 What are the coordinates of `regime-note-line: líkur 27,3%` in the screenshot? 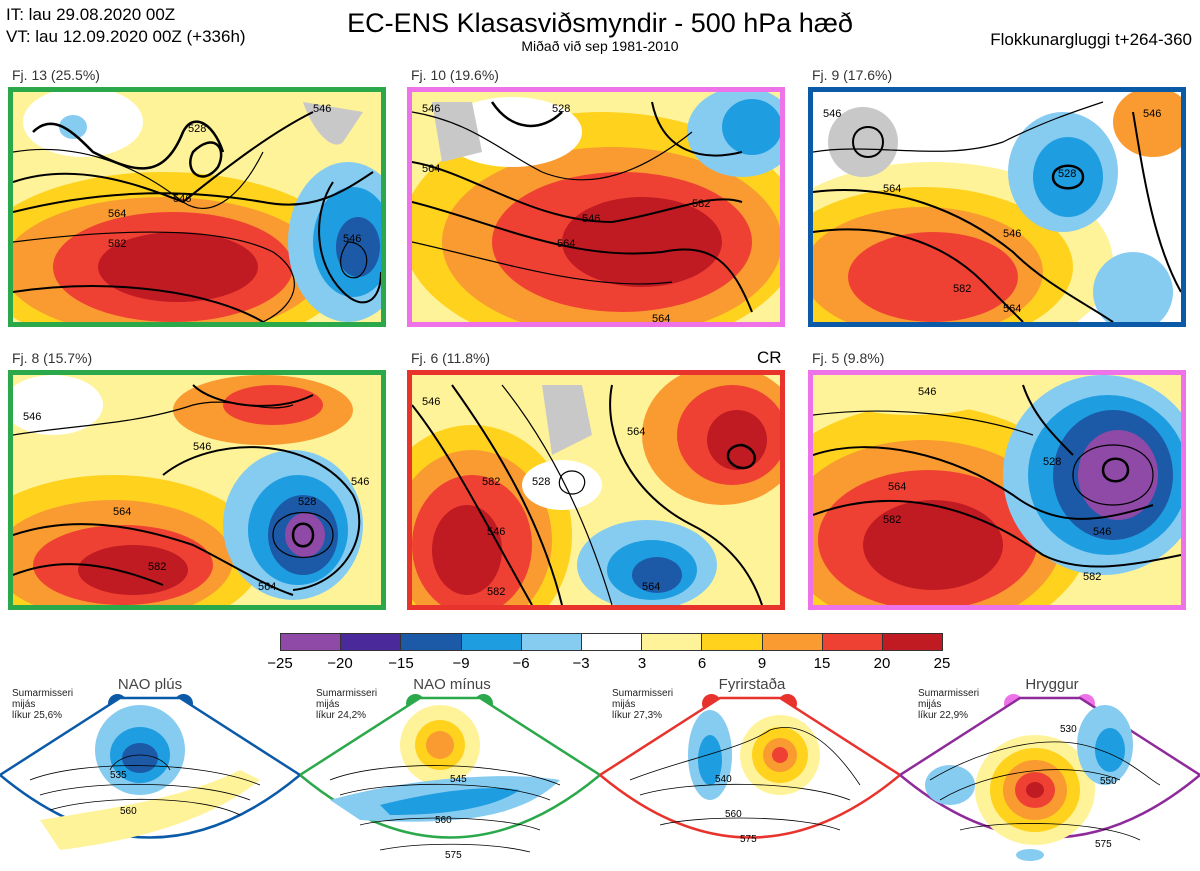 It's located at (637, 715).